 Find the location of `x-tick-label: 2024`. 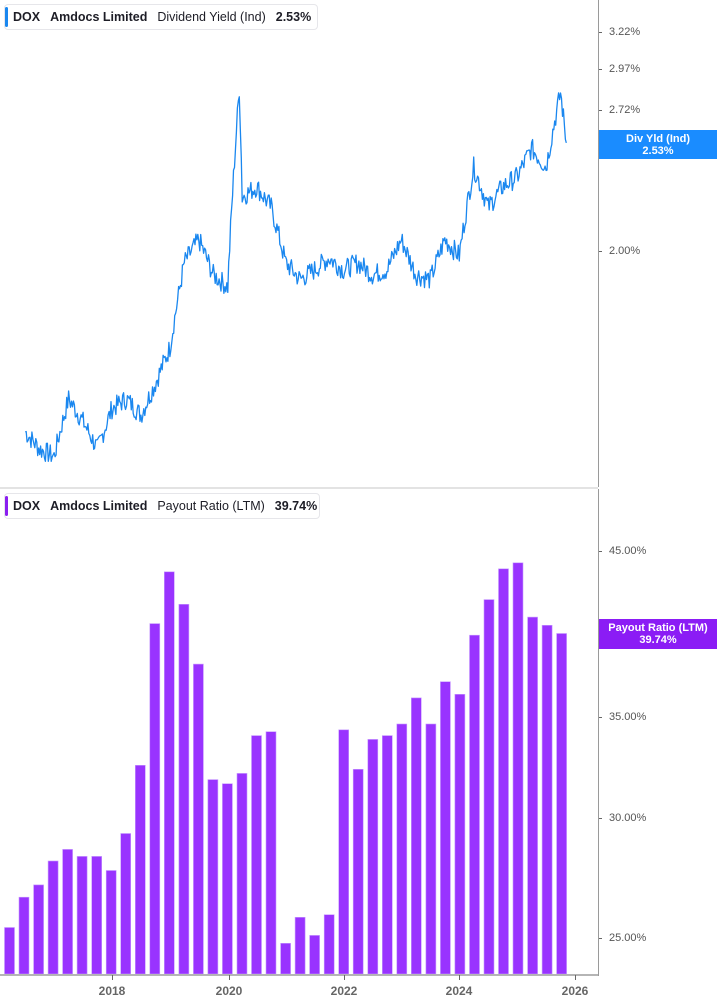

x-tick-label: 2024 is located at coordinates (459, 991).